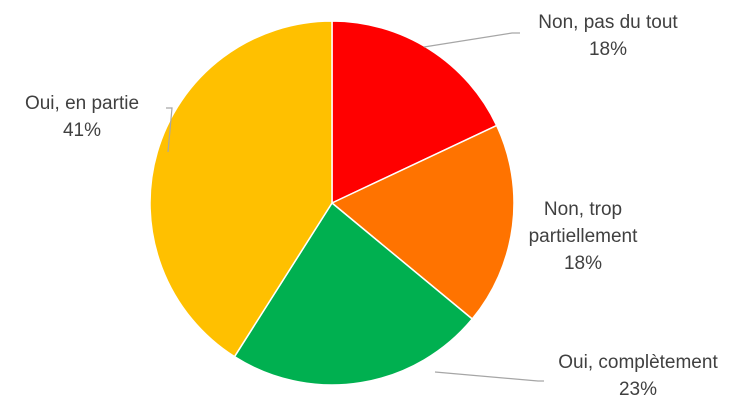  Describe the element at coordinates (583, 209) in the screenshot. I see `data-label-category: Non, trop` at that location.